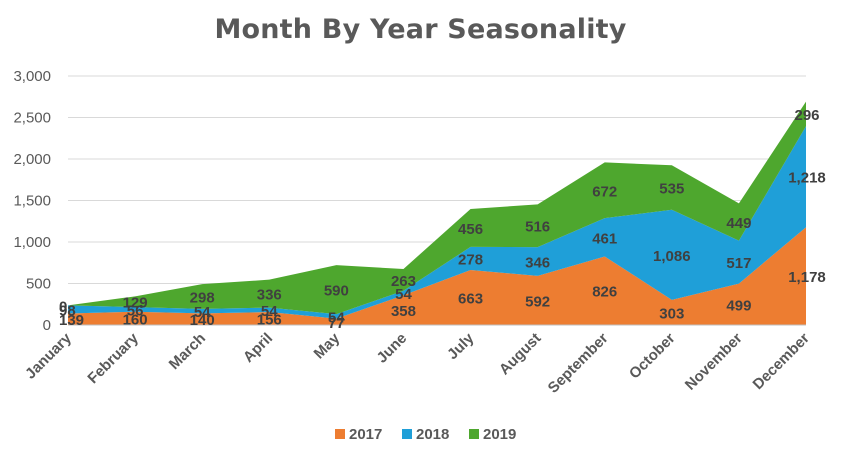 The image size is (841, 468). What do you see at coordinates (520, 354) in the screenshot?
I see `x-tick-label: August` at bounding box center [520, 354].